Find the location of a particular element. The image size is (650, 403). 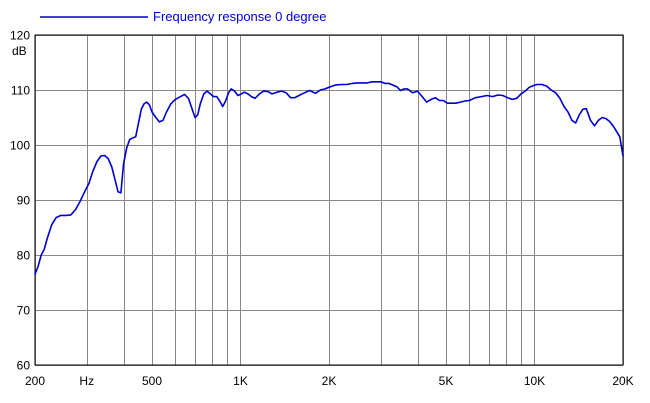

legend: Frequency response 0 degree is located at coordinates (183, 16).